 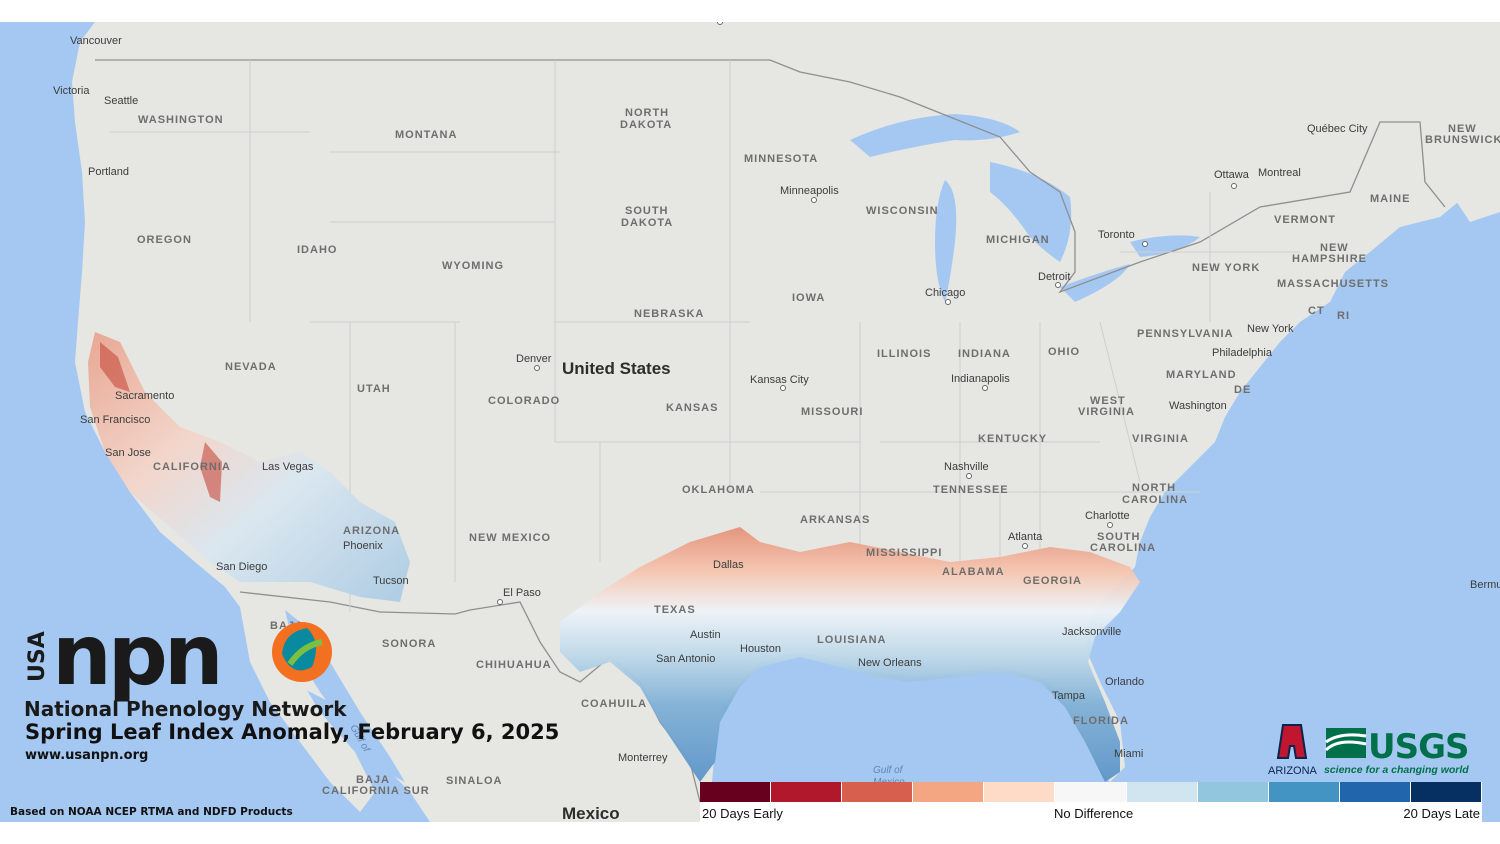 What do you see at coordinates (1108, 401) in the screenshot?
I see `state-label-west-virginia: WEST` at bounding box center [1108, 401].